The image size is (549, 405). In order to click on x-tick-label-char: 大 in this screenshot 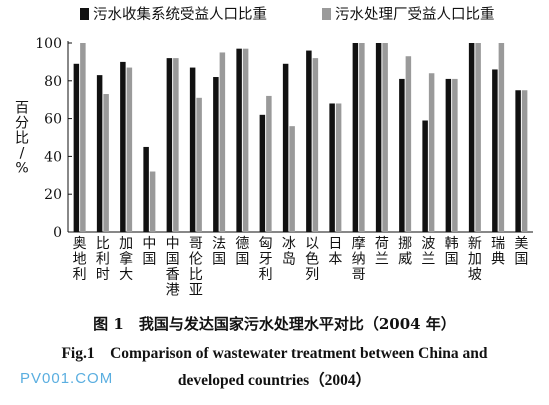, I will do `click(126, 275)`.